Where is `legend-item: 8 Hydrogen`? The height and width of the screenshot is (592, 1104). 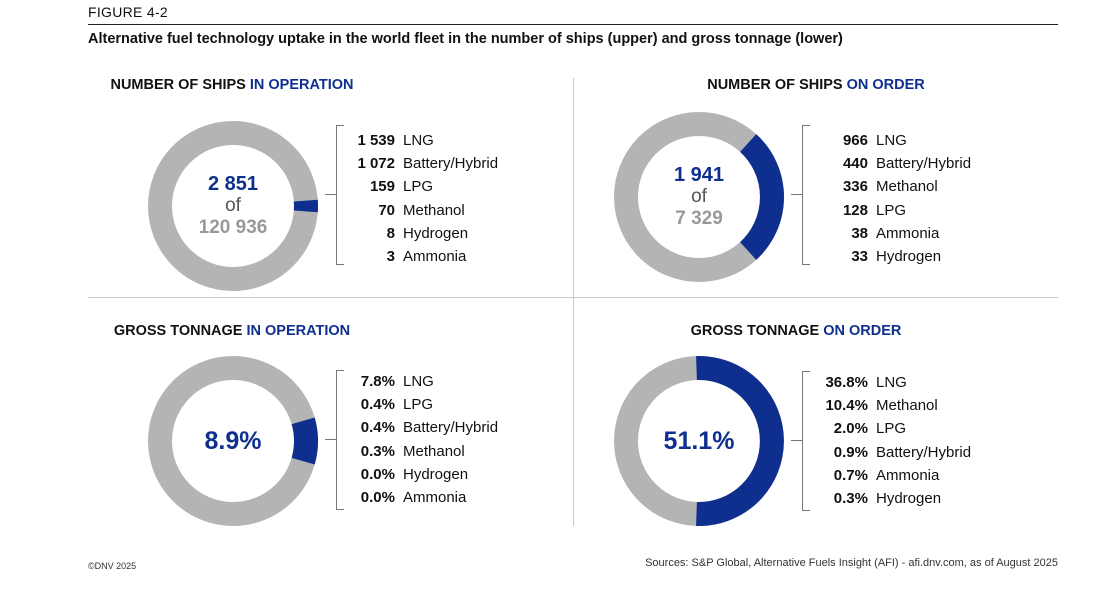
legend-item: 8 Hydrogen is located at coordinates (455, 233).